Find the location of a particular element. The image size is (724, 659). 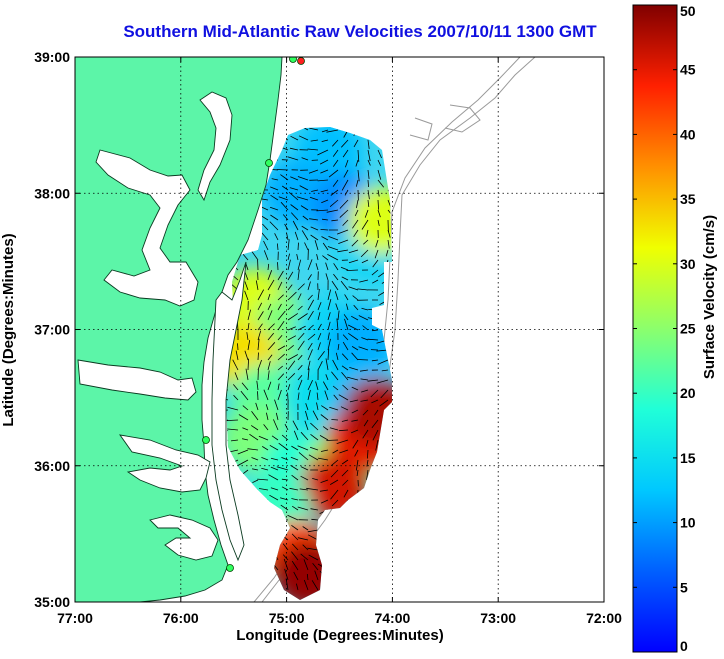

colorbar-tick-label: 0 is located at coordinates (684, 646).